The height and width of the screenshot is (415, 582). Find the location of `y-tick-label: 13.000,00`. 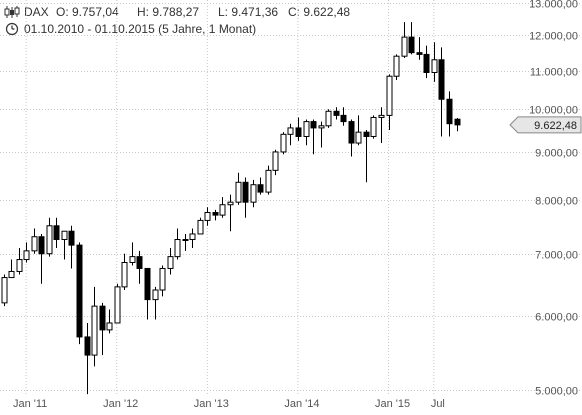

y-tick-label: 13.000,00 is located at coordinates (553, 5).